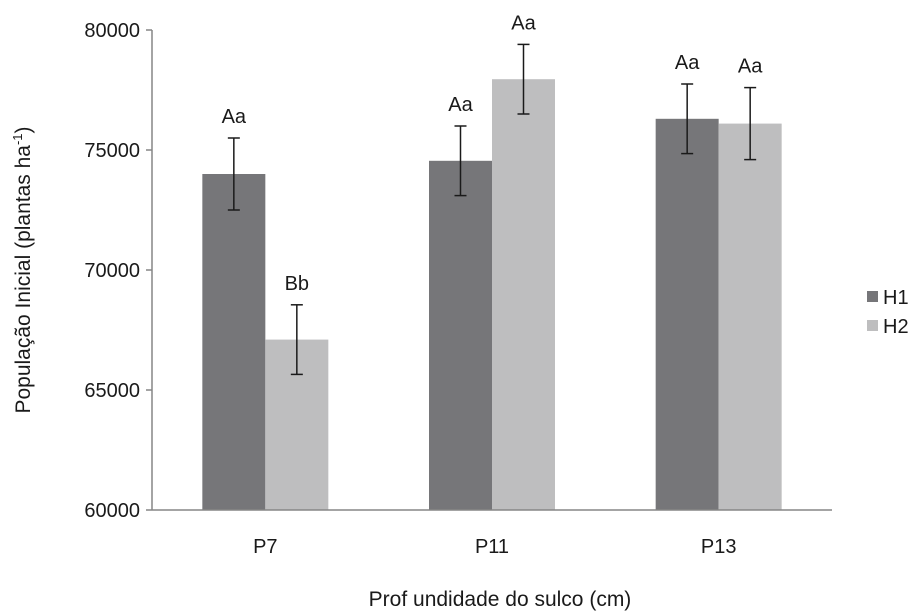  I want to click on y-tick-label: 75000, so click(112, 151).